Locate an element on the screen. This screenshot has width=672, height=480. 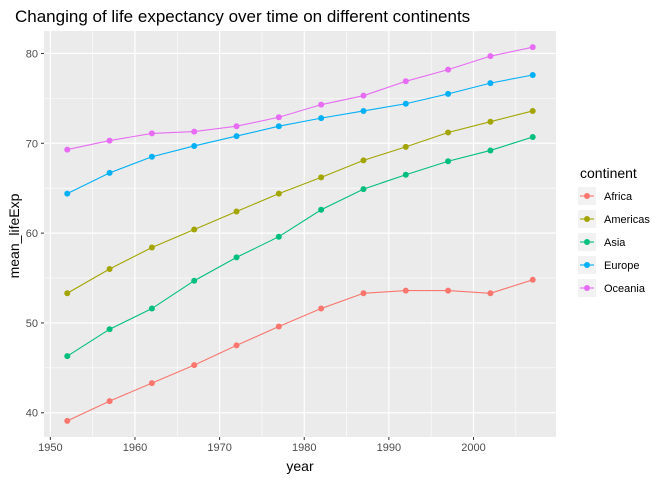
legend-label-americas: Americas is located at coordinates (627, 220).